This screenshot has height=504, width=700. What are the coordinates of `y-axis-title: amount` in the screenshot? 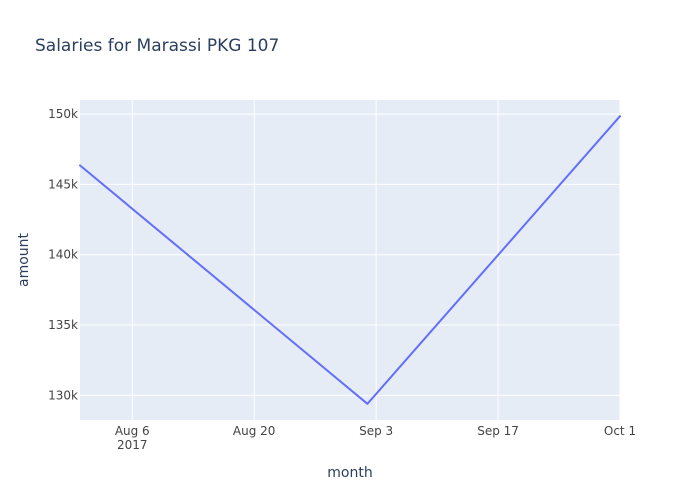 It's located at (24, 259).